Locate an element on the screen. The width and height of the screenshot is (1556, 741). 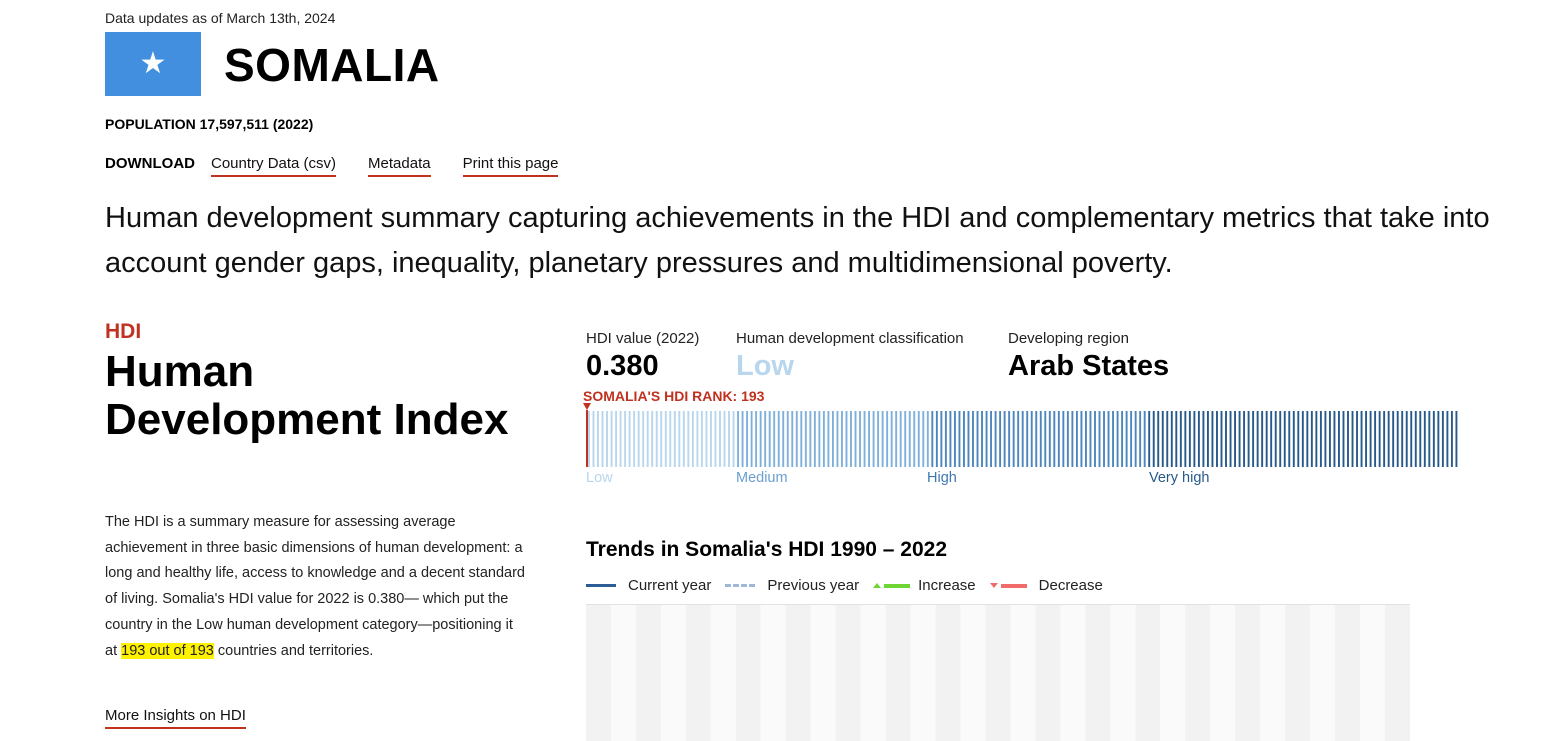
hdi-title: Human Development Index is located at coordinates (307, 395).